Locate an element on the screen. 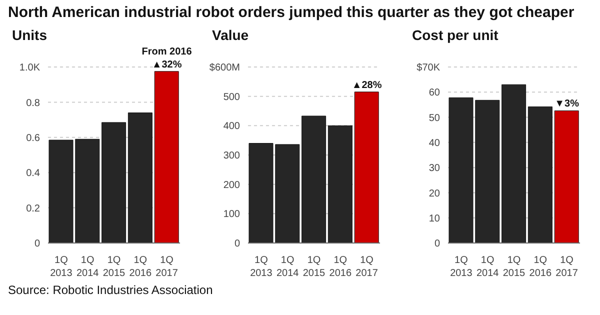  y-tick-label: 0.4 is located at coordinates (33, 174).